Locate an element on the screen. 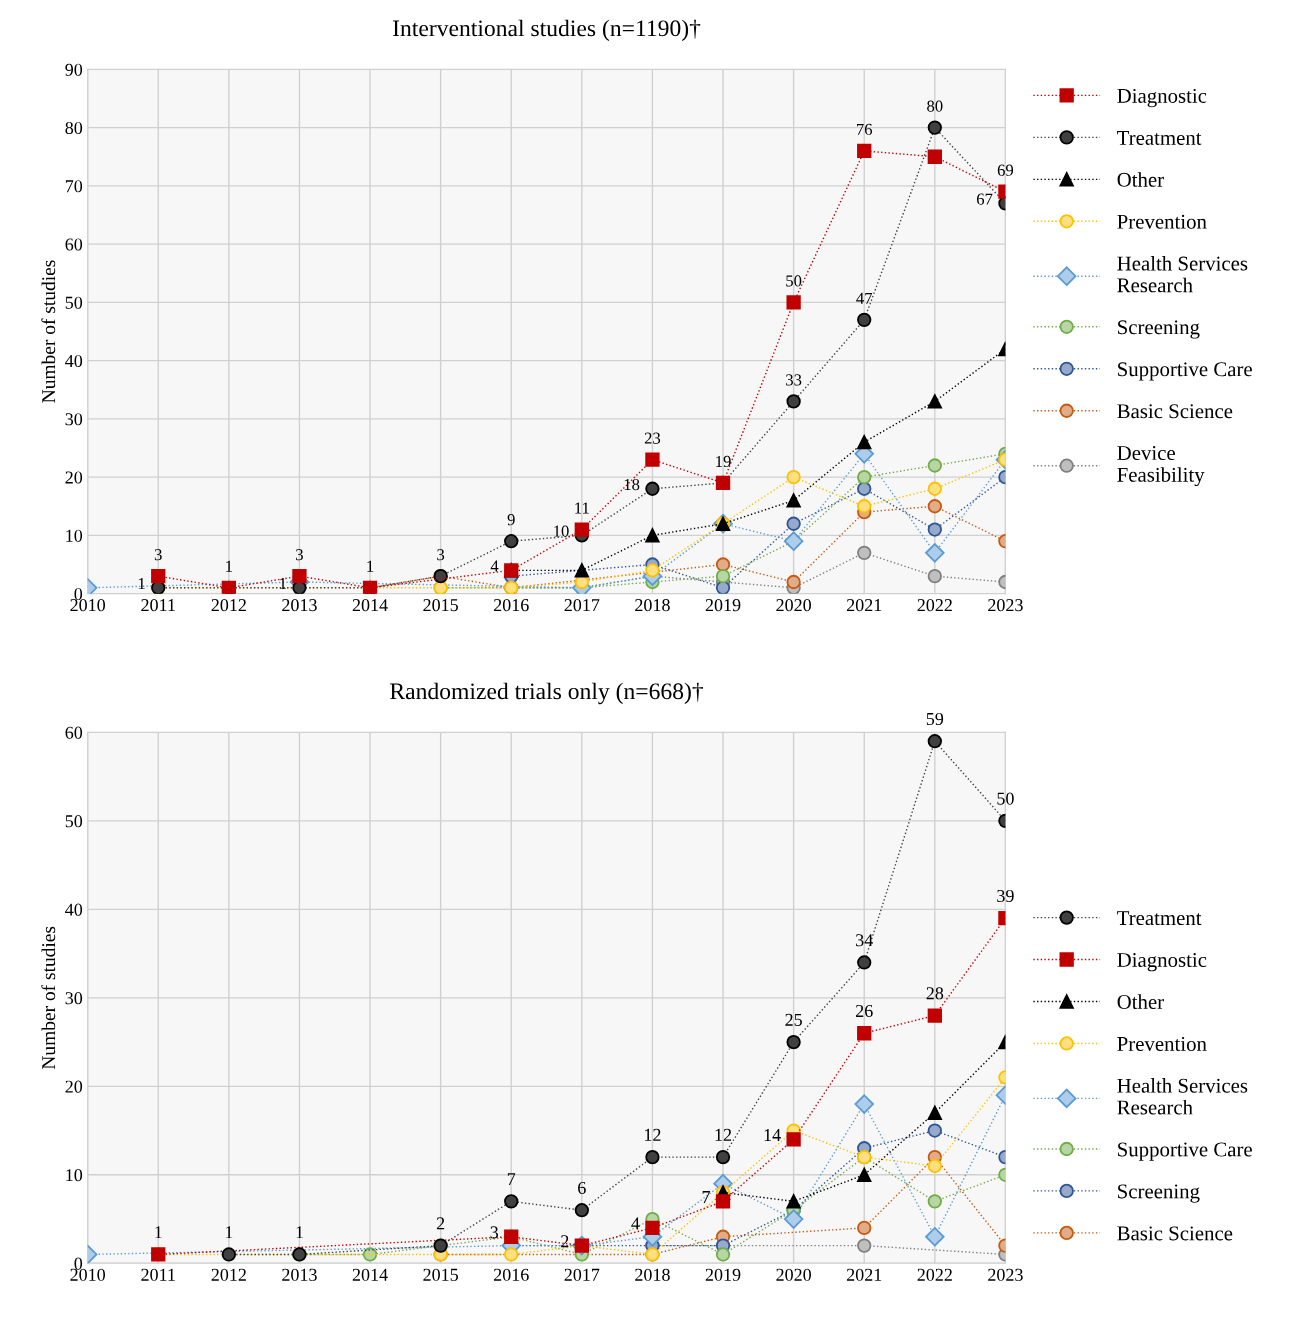 This screenshot has height=1334, width=1289. y-tick-label: 90 is located at coordinates (74, 69).